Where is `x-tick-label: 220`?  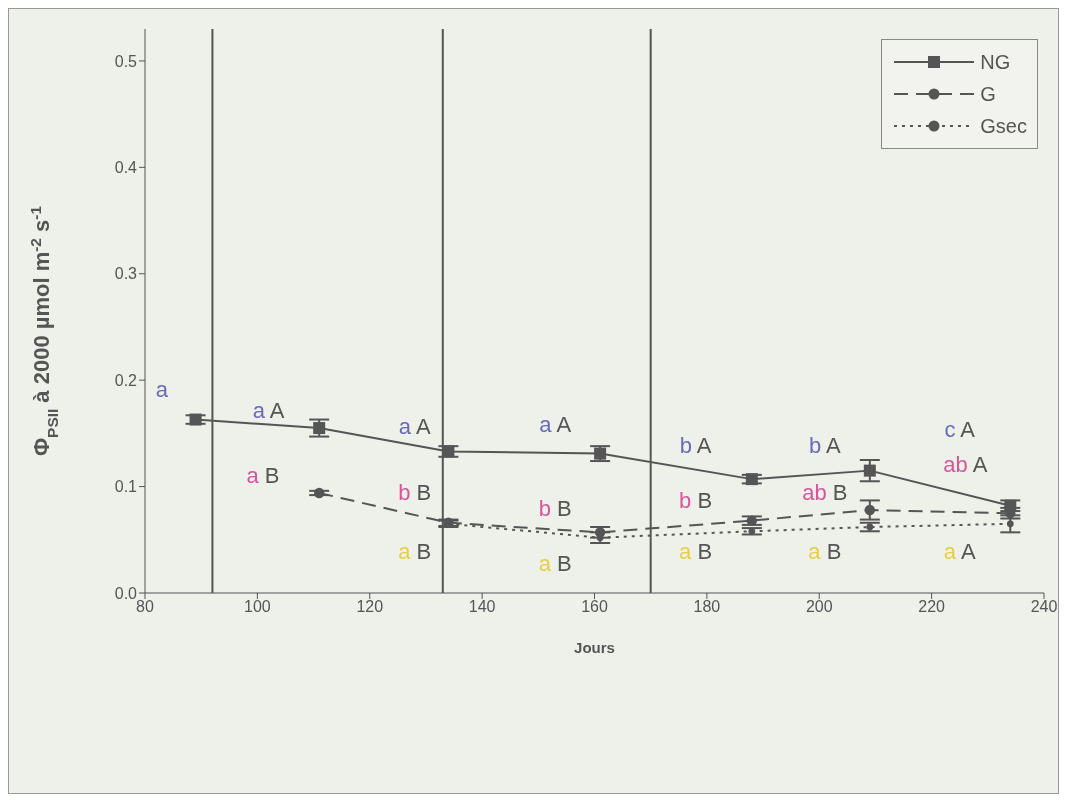 x-tick-label: 220 is located at coordinates (932, 607).